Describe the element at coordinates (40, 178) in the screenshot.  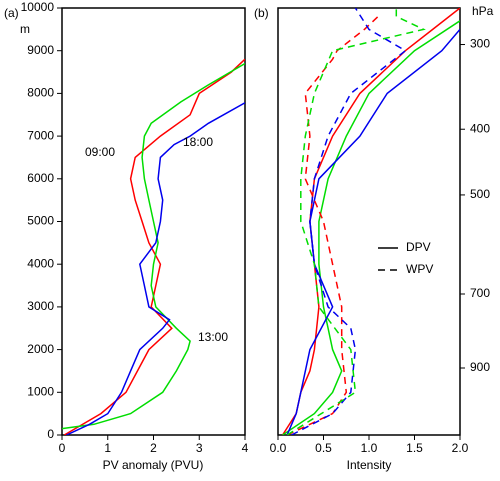
I see `y-tick-label: 6000` at that location.